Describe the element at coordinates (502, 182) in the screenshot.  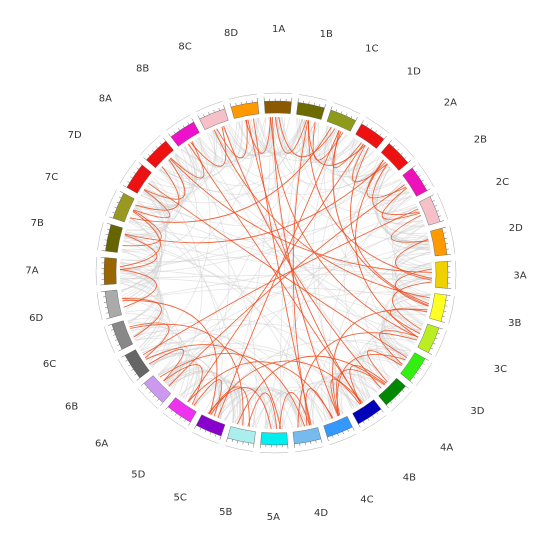
I see `chromosome-label-2c: 2C` at that location.